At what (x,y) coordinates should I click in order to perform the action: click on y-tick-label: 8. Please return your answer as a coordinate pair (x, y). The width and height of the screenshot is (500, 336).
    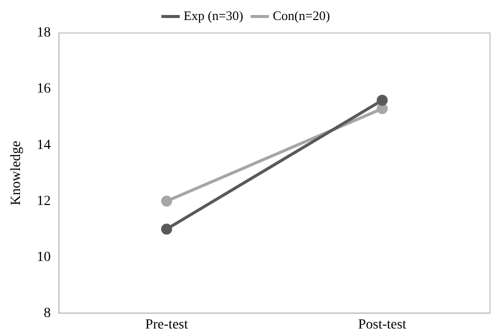
    Looking at the image, I should click on (47, 313).